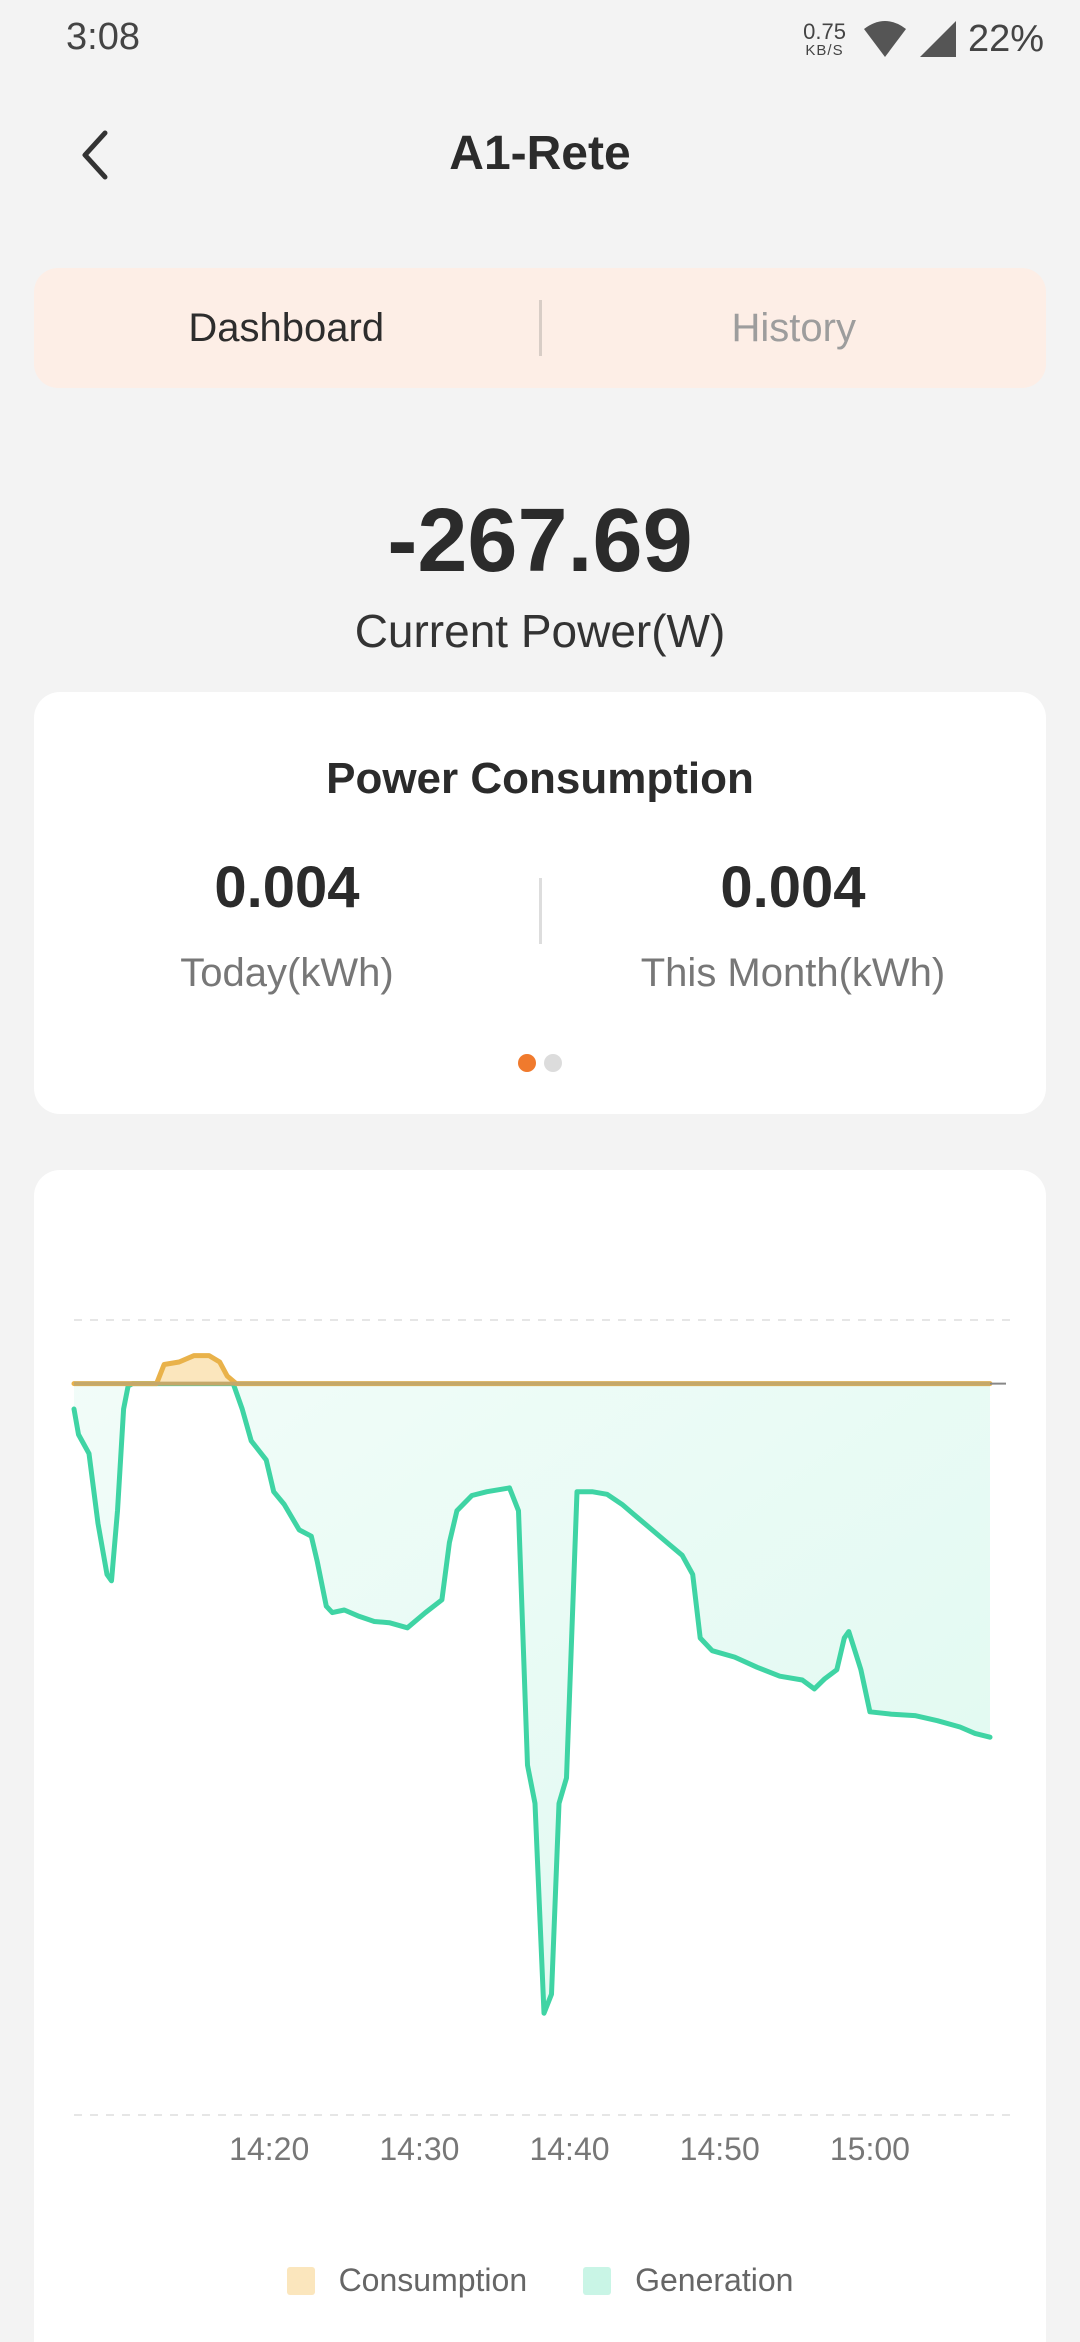 The image size is (1080, 2342). I want to click on month-stat: 0.004 This Month(kWh), so click(793, 925).